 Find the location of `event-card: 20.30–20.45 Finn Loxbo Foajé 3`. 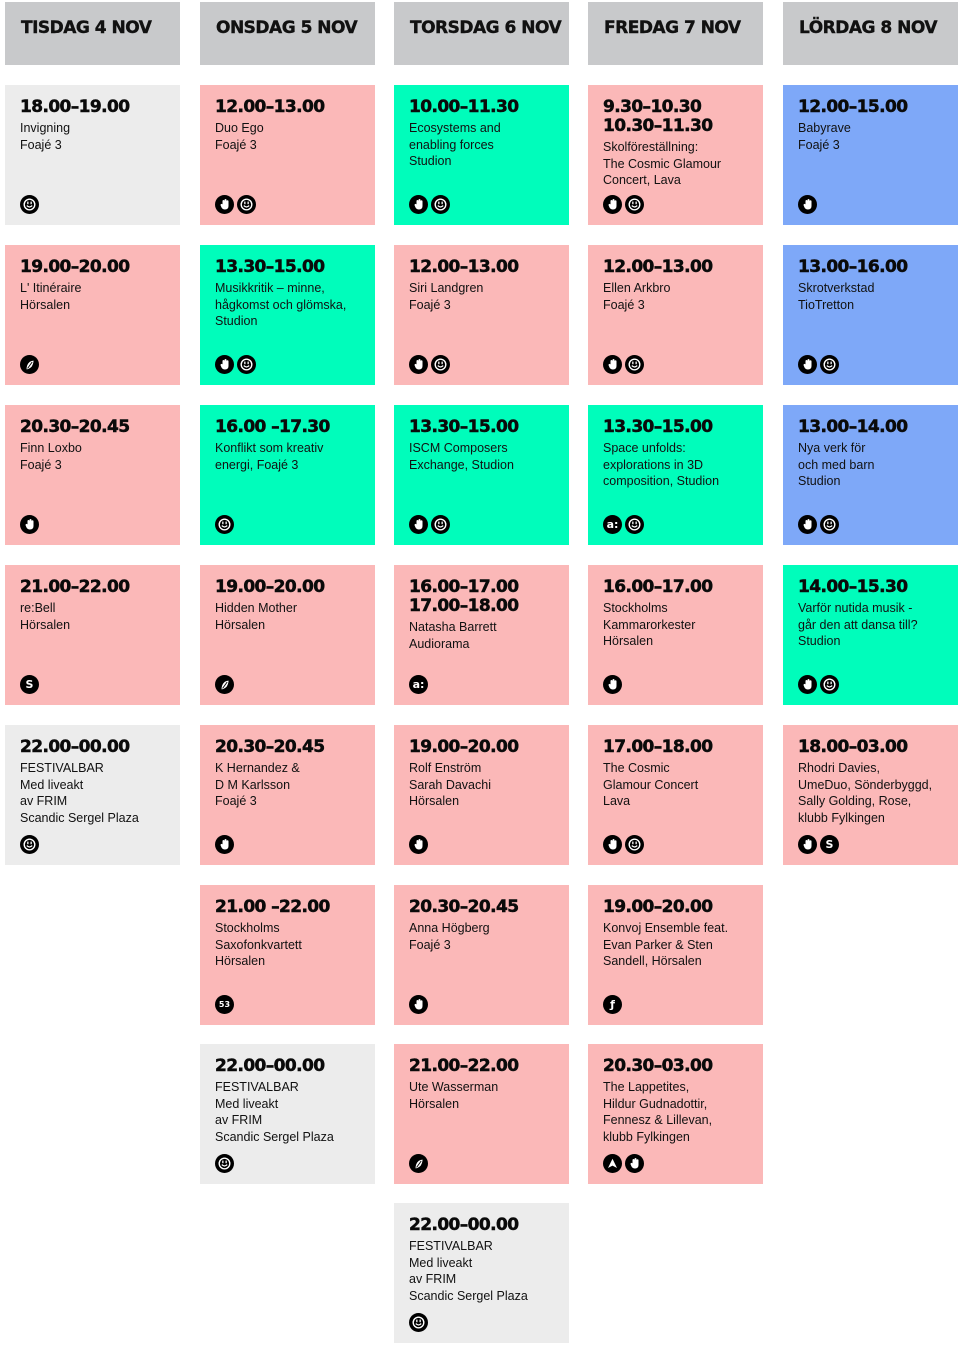

event-card: 20.30–20.45 Finn Loxbo Foajé 3 is located at coordinates (92, 475).